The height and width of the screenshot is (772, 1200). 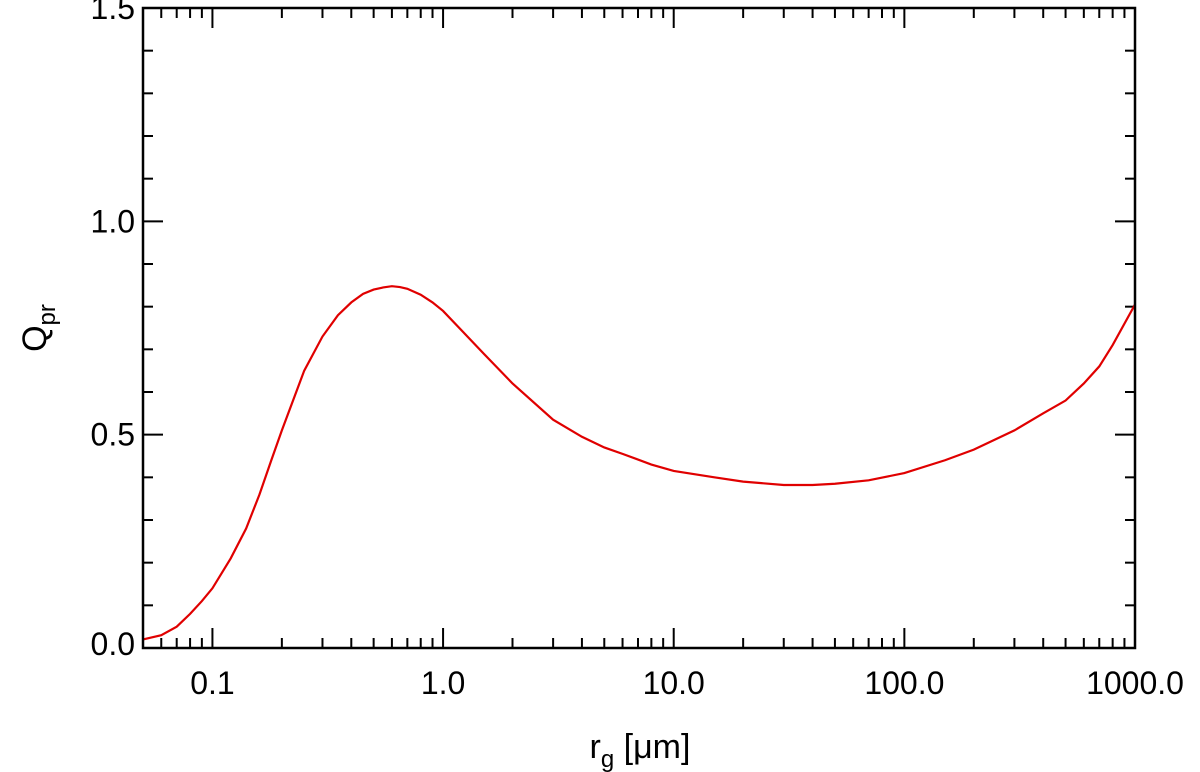 I want to click on y-tick-label: 0.5, so click(x=113, y=435).